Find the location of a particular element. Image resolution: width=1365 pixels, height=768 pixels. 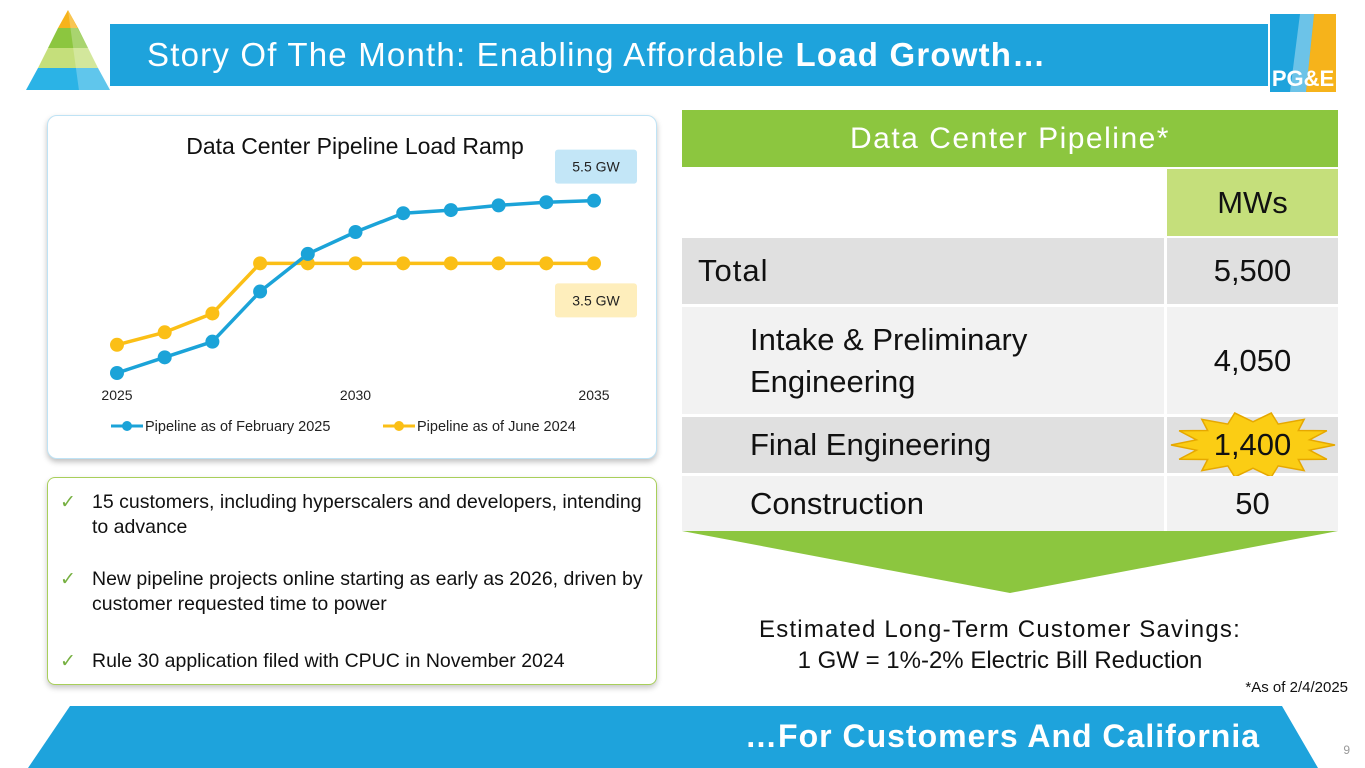

savings-line2: 1 GW = 1%-2% Electric Bill Reduction is located at coordinates (1000, 660).